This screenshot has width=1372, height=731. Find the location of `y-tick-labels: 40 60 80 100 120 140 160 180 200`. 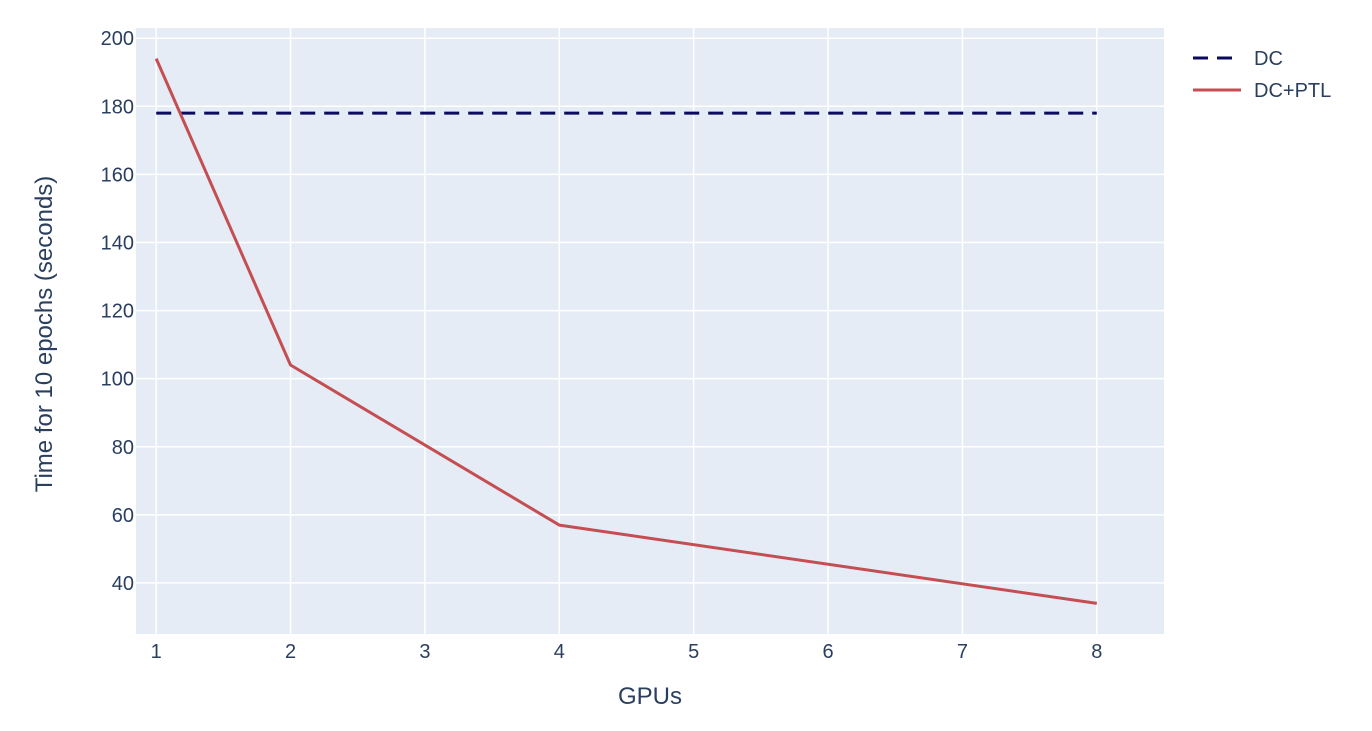

y-tick-labels: 40 60 80 100 120 140 160 180 200 is located at coordinates (117, 311).